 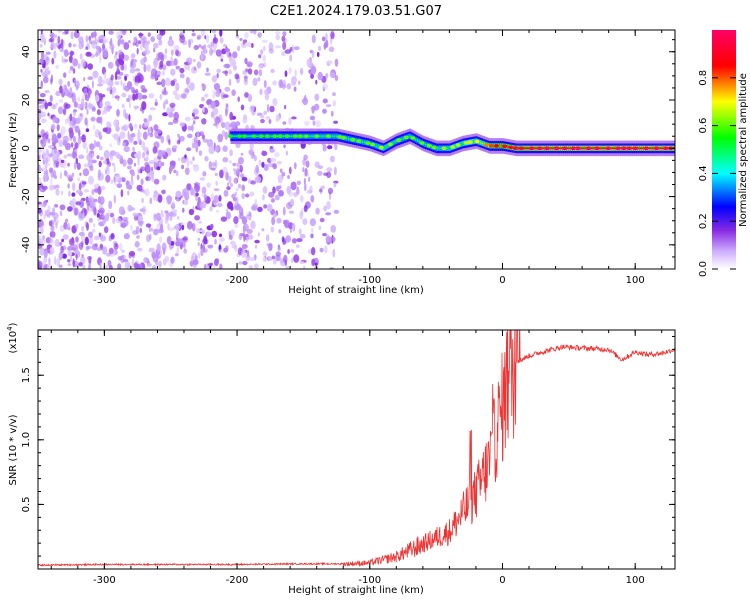 What do you see at coordinates (13, 342) in the screenshot?
I see `snr-y-scale-base: (x10` at bounding box center [13, 342].